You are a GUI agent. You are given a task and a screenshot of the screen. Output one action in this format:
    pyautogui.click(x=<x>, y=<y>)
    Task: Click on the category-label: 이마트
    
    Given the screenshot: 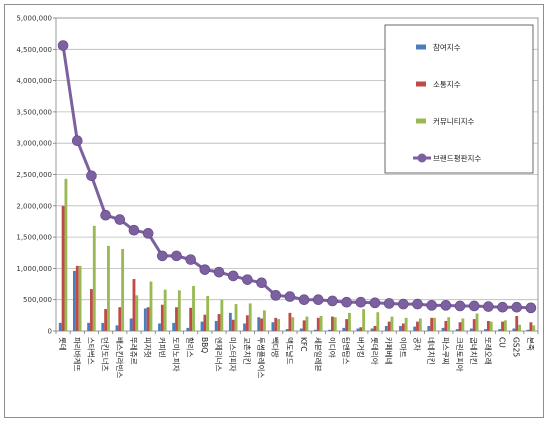 What is the action you would take?
    pyautogui.click(x=403, y=347)
    